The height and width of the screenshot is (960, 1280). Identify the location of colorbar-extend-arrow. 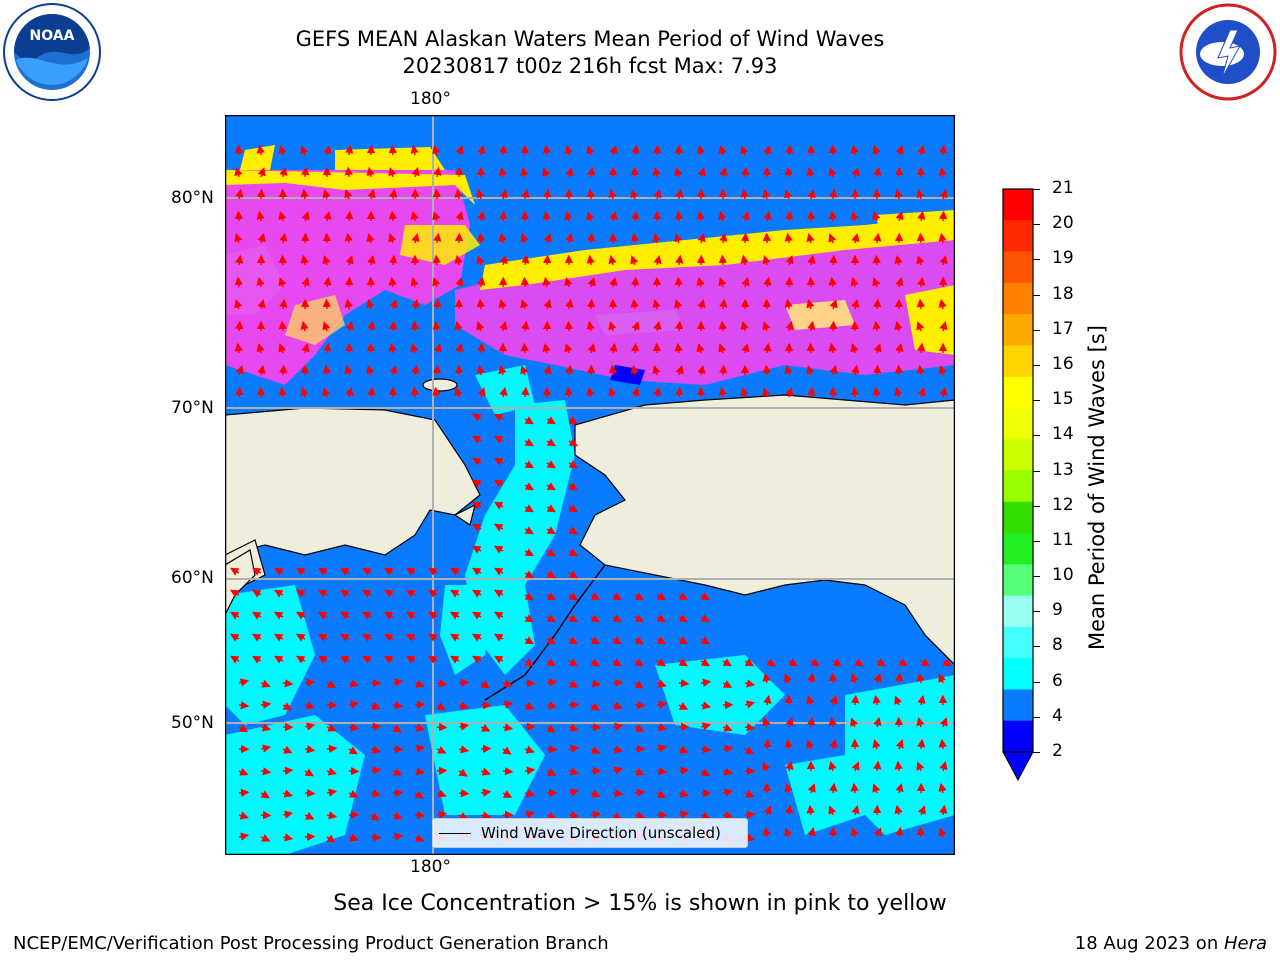
(1018, 766).